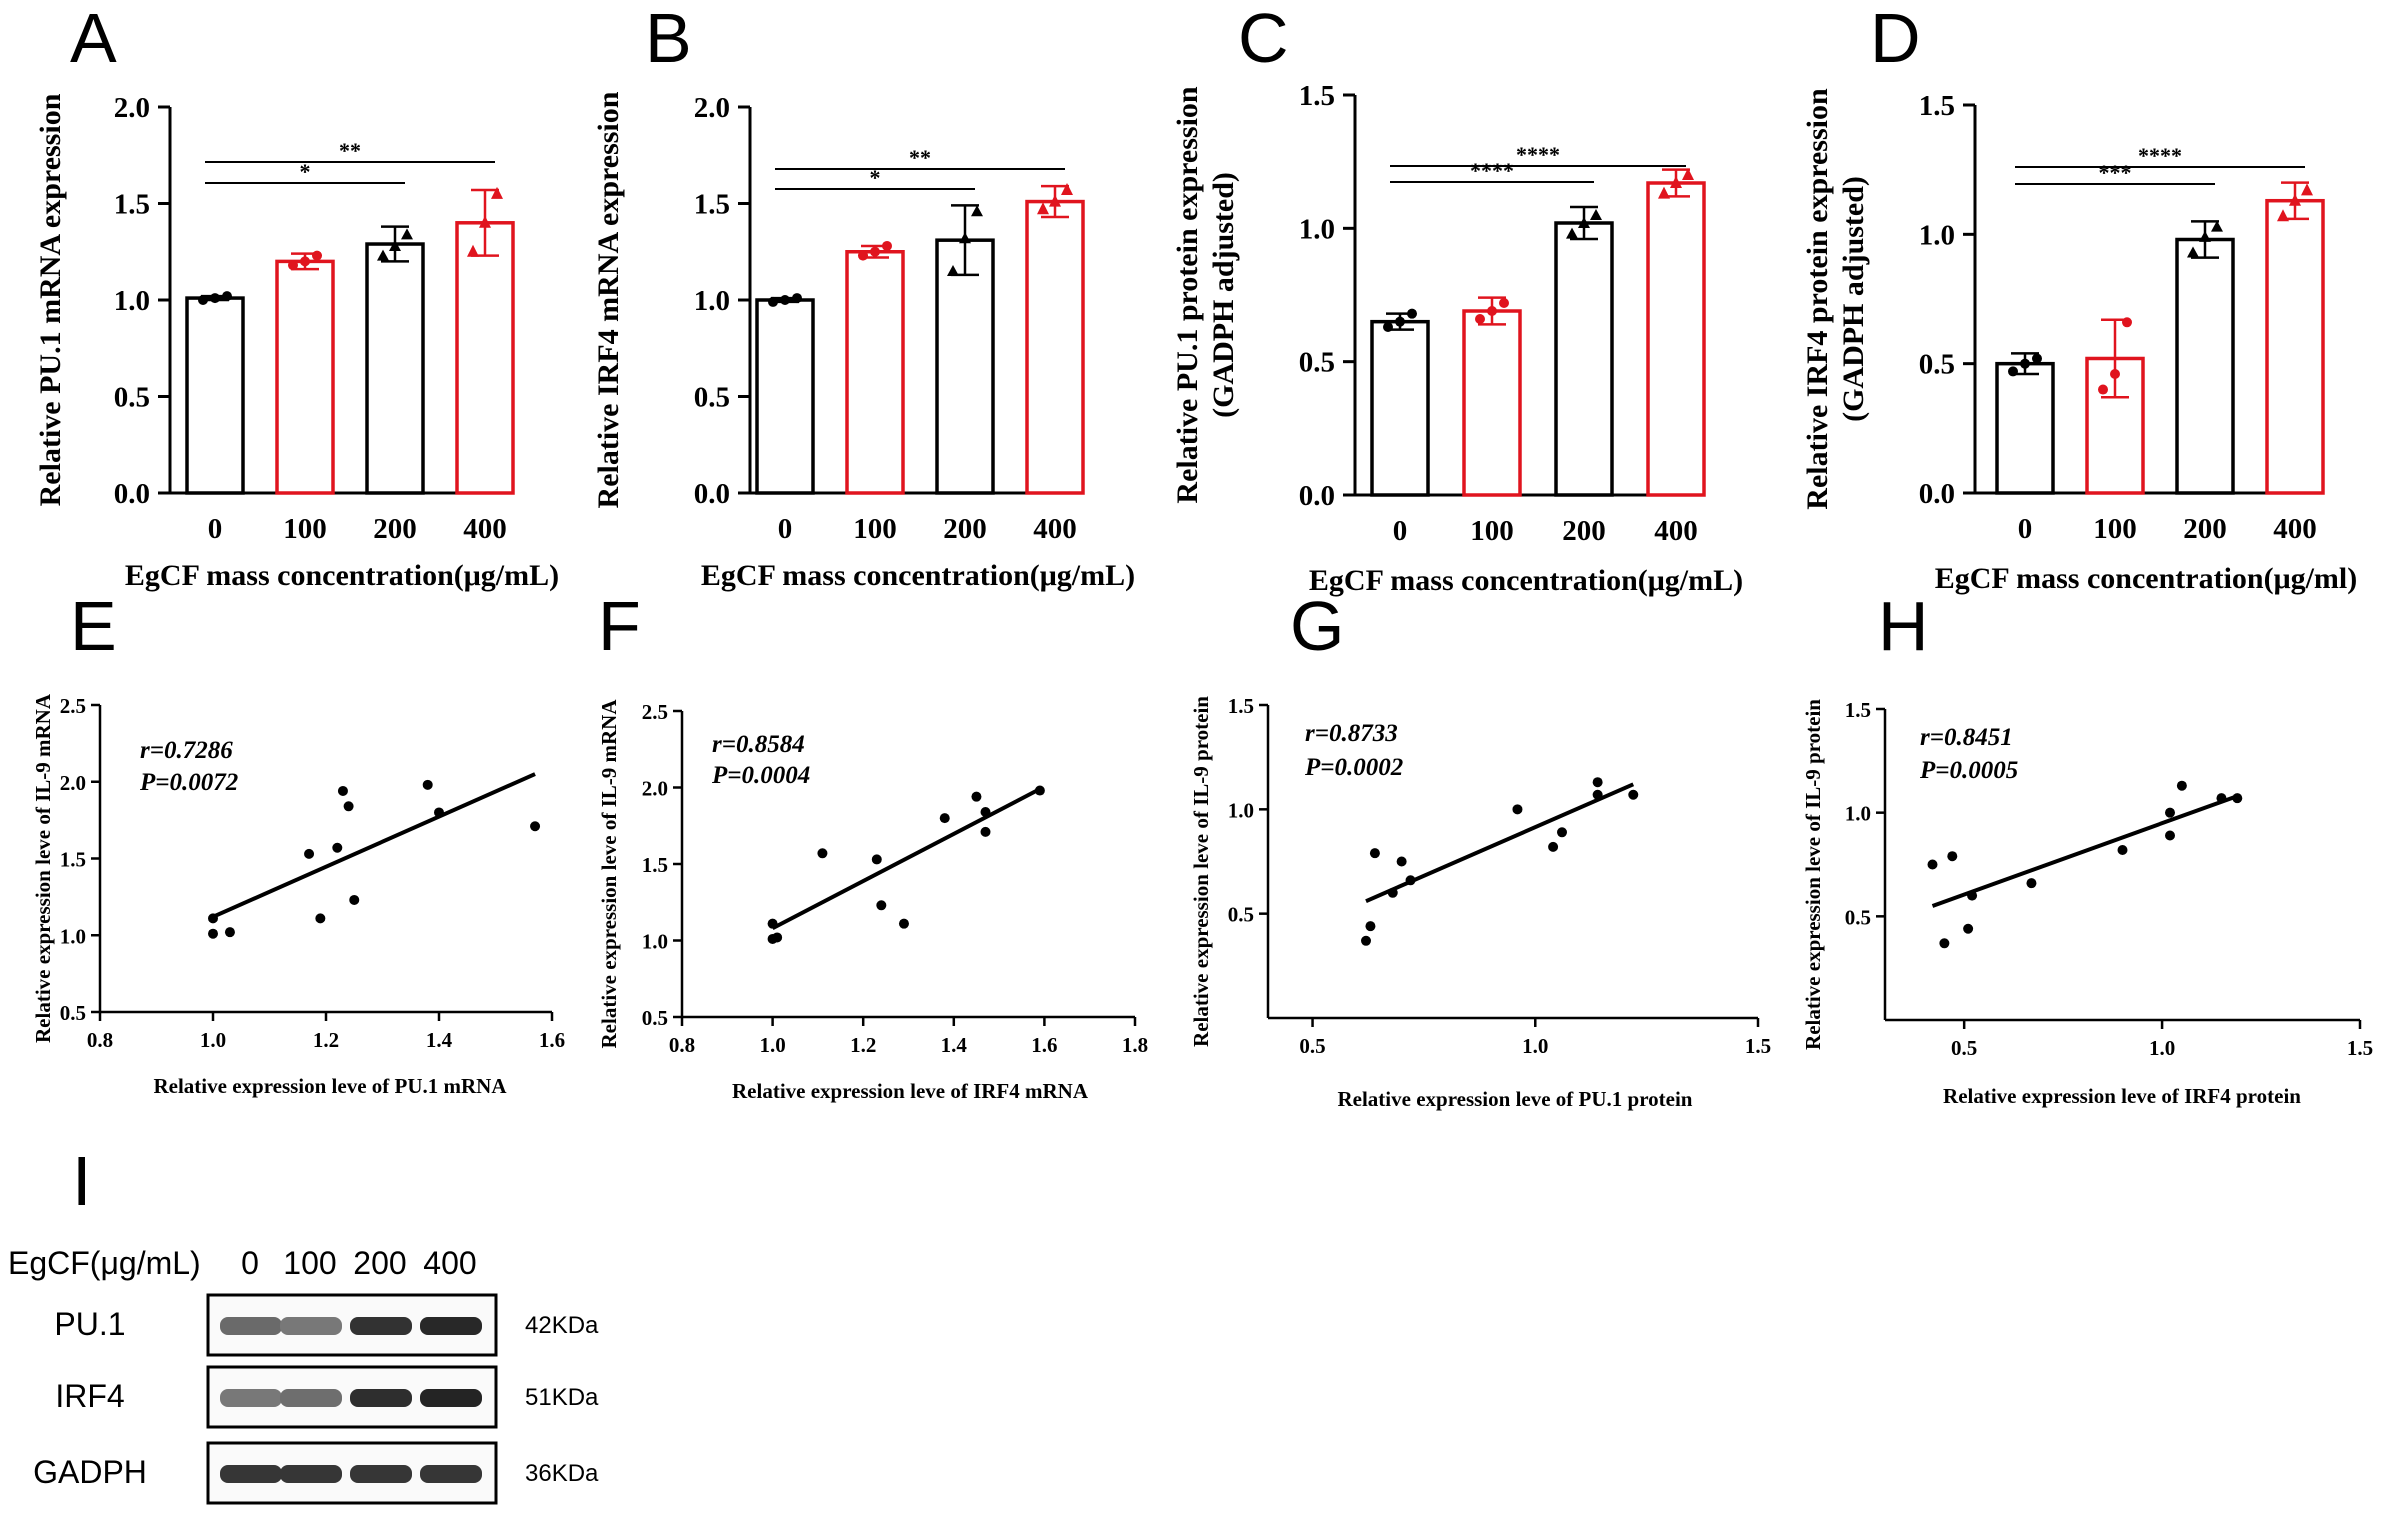 This screenshot has height=1514, width=2393. What do you see at coordinates (2115, 172) in the screenshot?
I see `significance-label: ***` at bounding box center [2115, 172].